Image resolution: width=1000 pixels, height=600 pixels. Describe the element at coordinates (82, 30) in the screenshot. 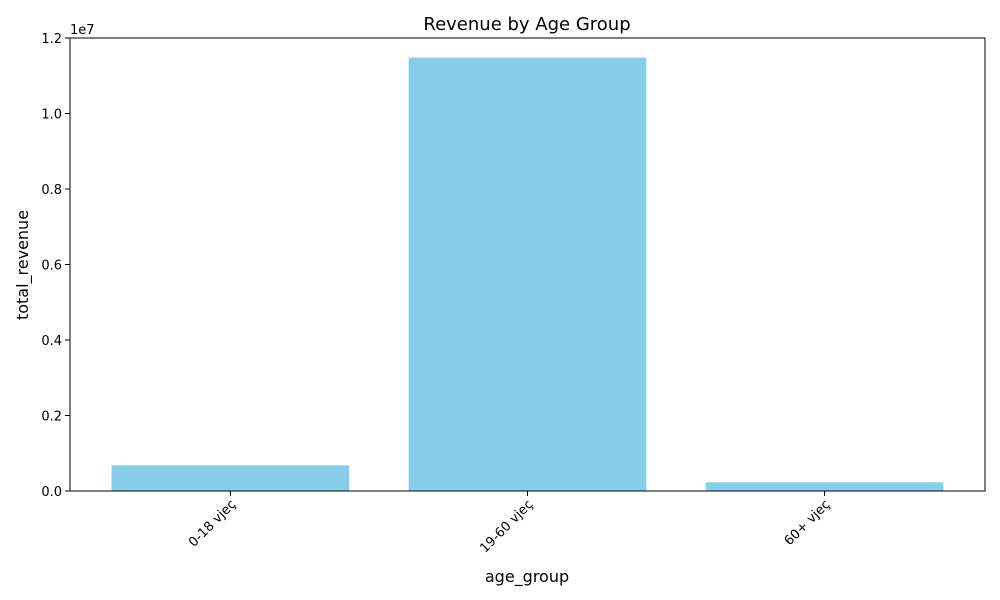

I see `y-axis-offset-label: 1e7` at that location.